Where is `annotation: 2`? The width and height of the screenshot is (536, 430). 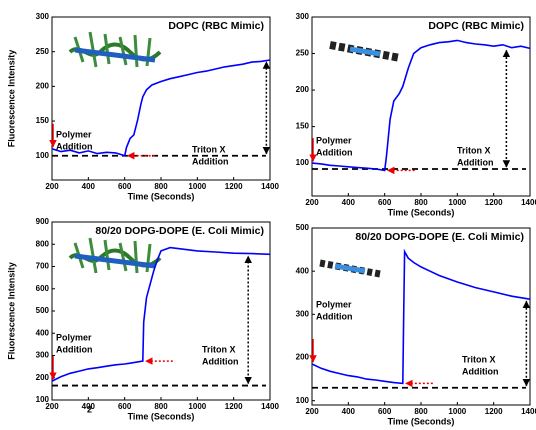
annotation: 2 is located at coordinates (89, 409).